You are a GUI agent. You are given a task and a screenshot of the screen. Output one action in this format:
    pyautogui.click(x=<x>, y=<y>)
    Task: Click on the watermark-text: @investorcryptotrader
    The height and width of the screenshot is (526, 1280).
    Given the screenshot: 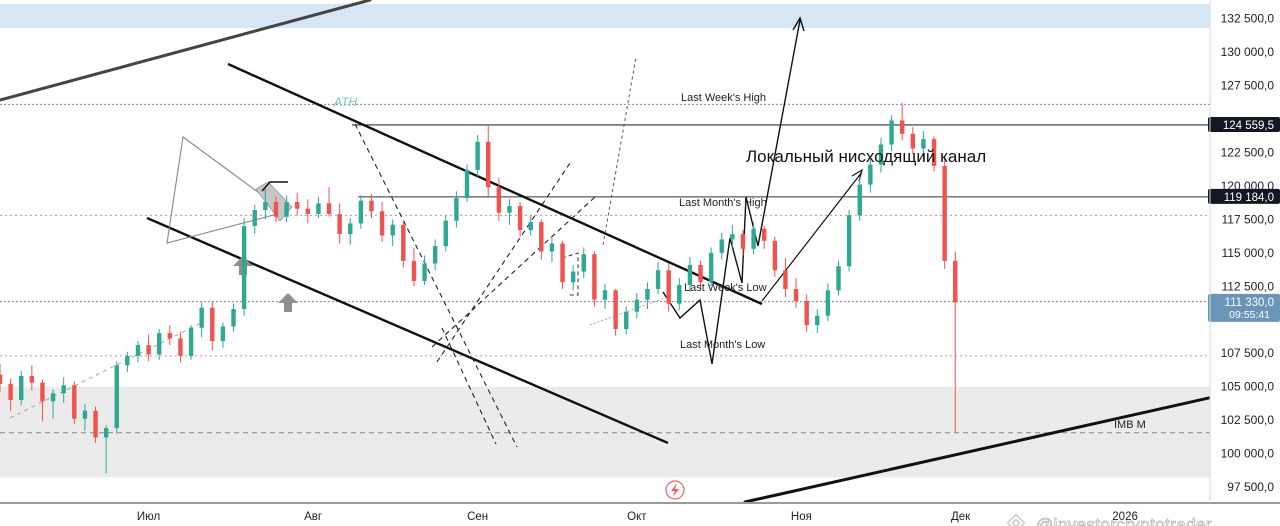 What is the action you would take?
    pyautogui.click(x=1124, y=520)
    